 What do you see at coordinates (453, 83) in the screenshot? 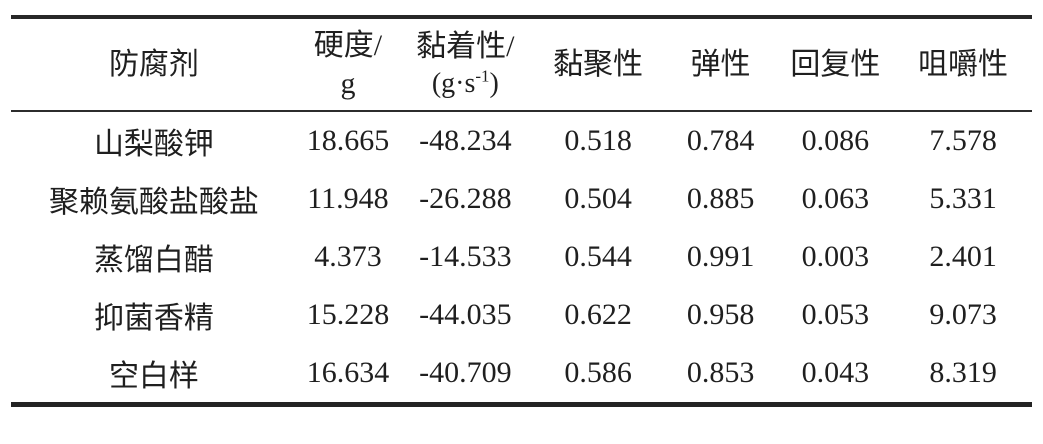
I see `unit-prefix: (g·s` at bounding box center [453, 83].